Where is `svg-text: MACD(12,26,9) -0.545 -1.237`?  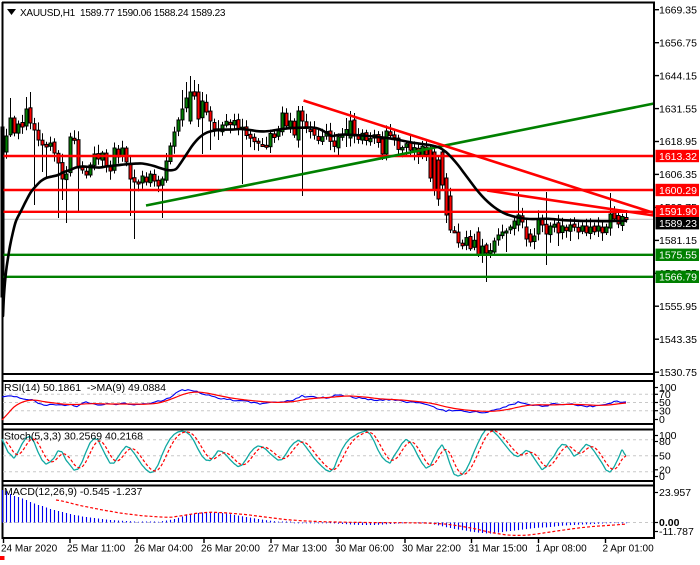
svg-text: MACD(12,26,9) -0.545 -1.237 is located at coordinates (73, 492).